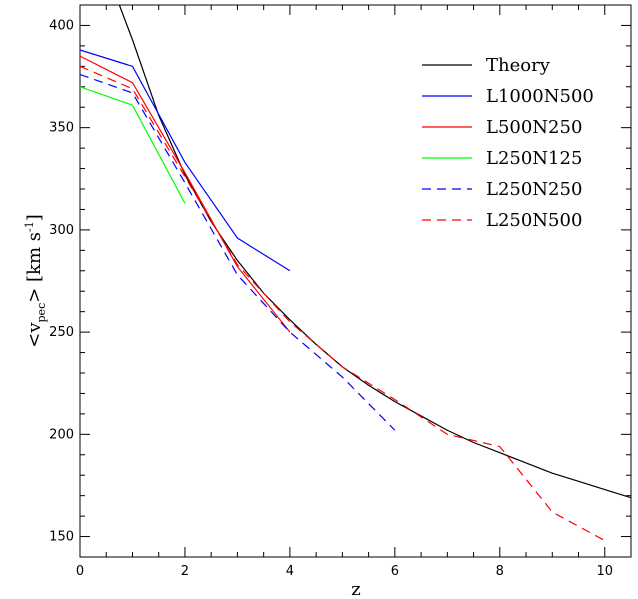 The image size is (638, 599). Describe the element at coordinates (355, 589) in the screenshot. I see `x-axis-title: z` at that location.